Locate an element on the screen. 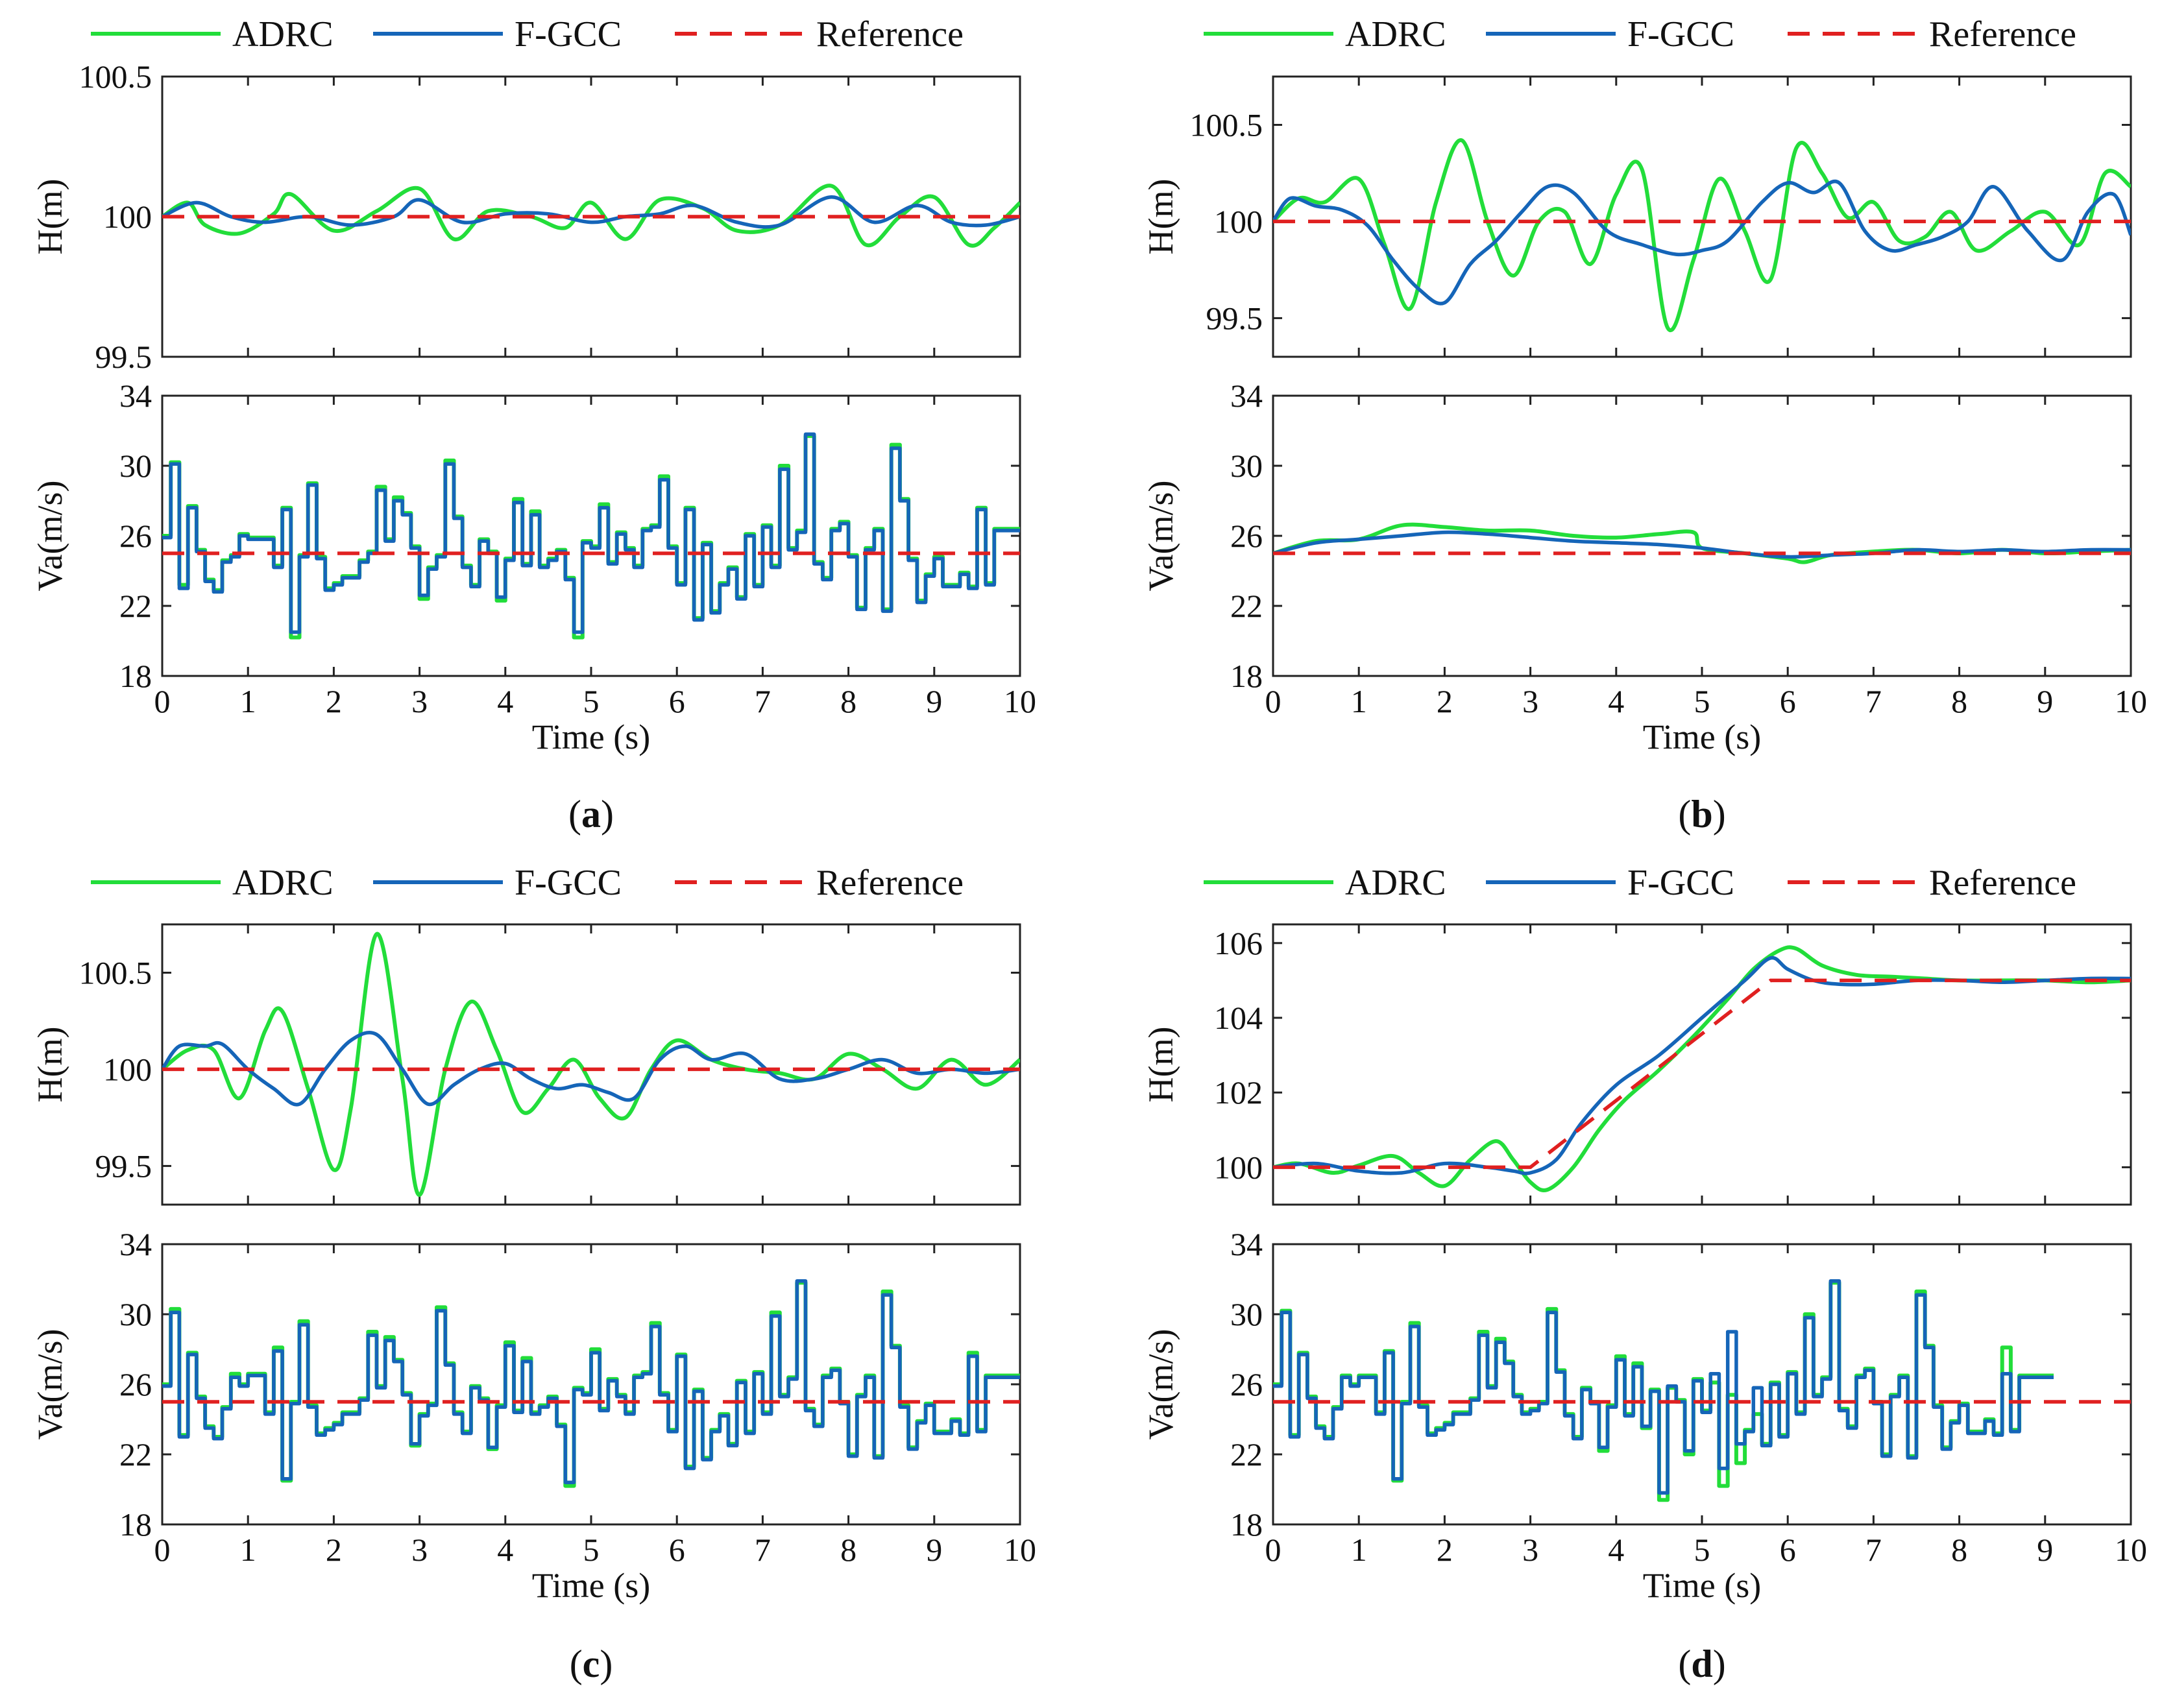  y-tick-label: 104 is located at coordinates (1238, 1018).